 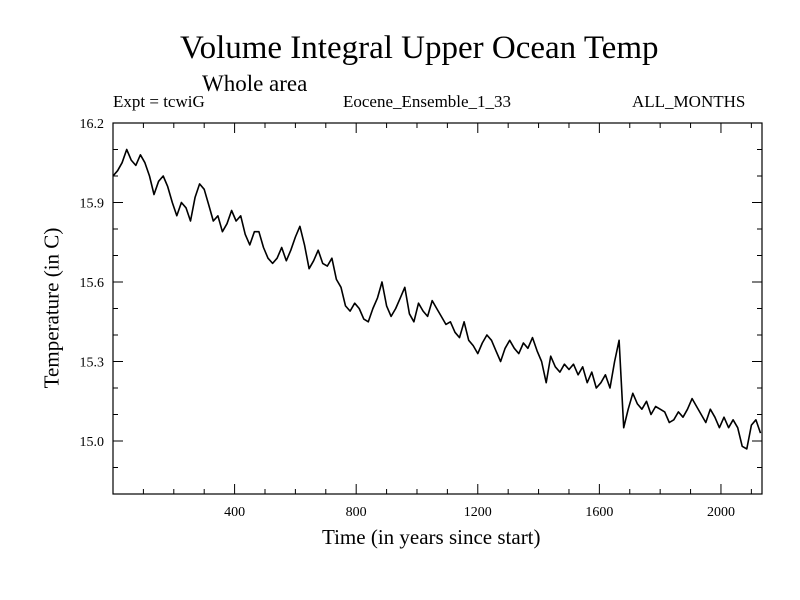 I want to click on x-tick-label: 400, so click(x=234, y=512).